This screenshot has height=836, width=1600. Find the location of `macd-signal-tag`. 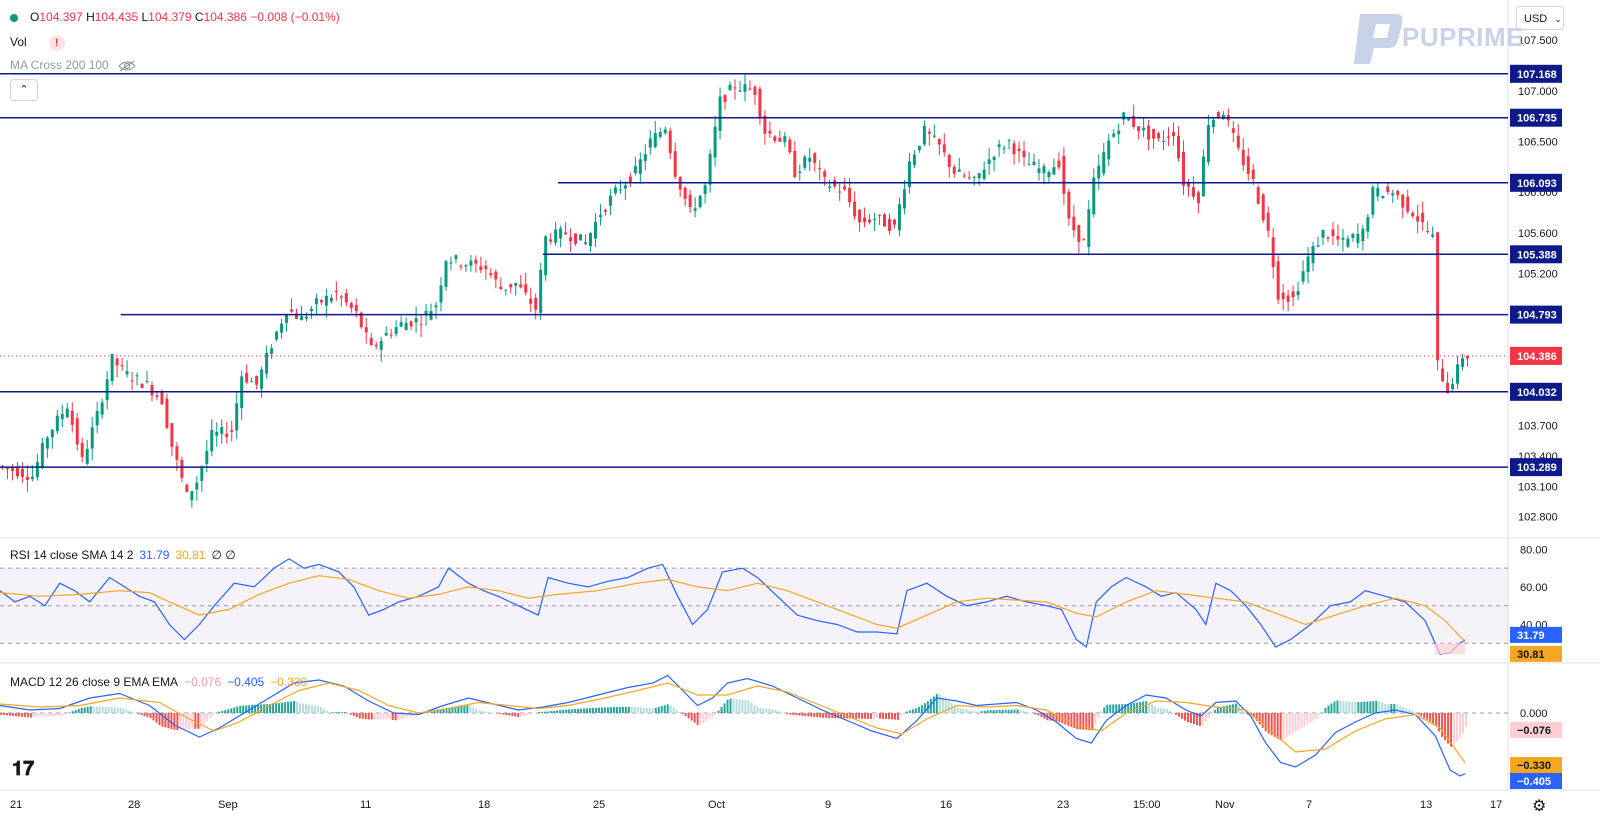

macd-signal-tag is located at coordinates (1536, 765).